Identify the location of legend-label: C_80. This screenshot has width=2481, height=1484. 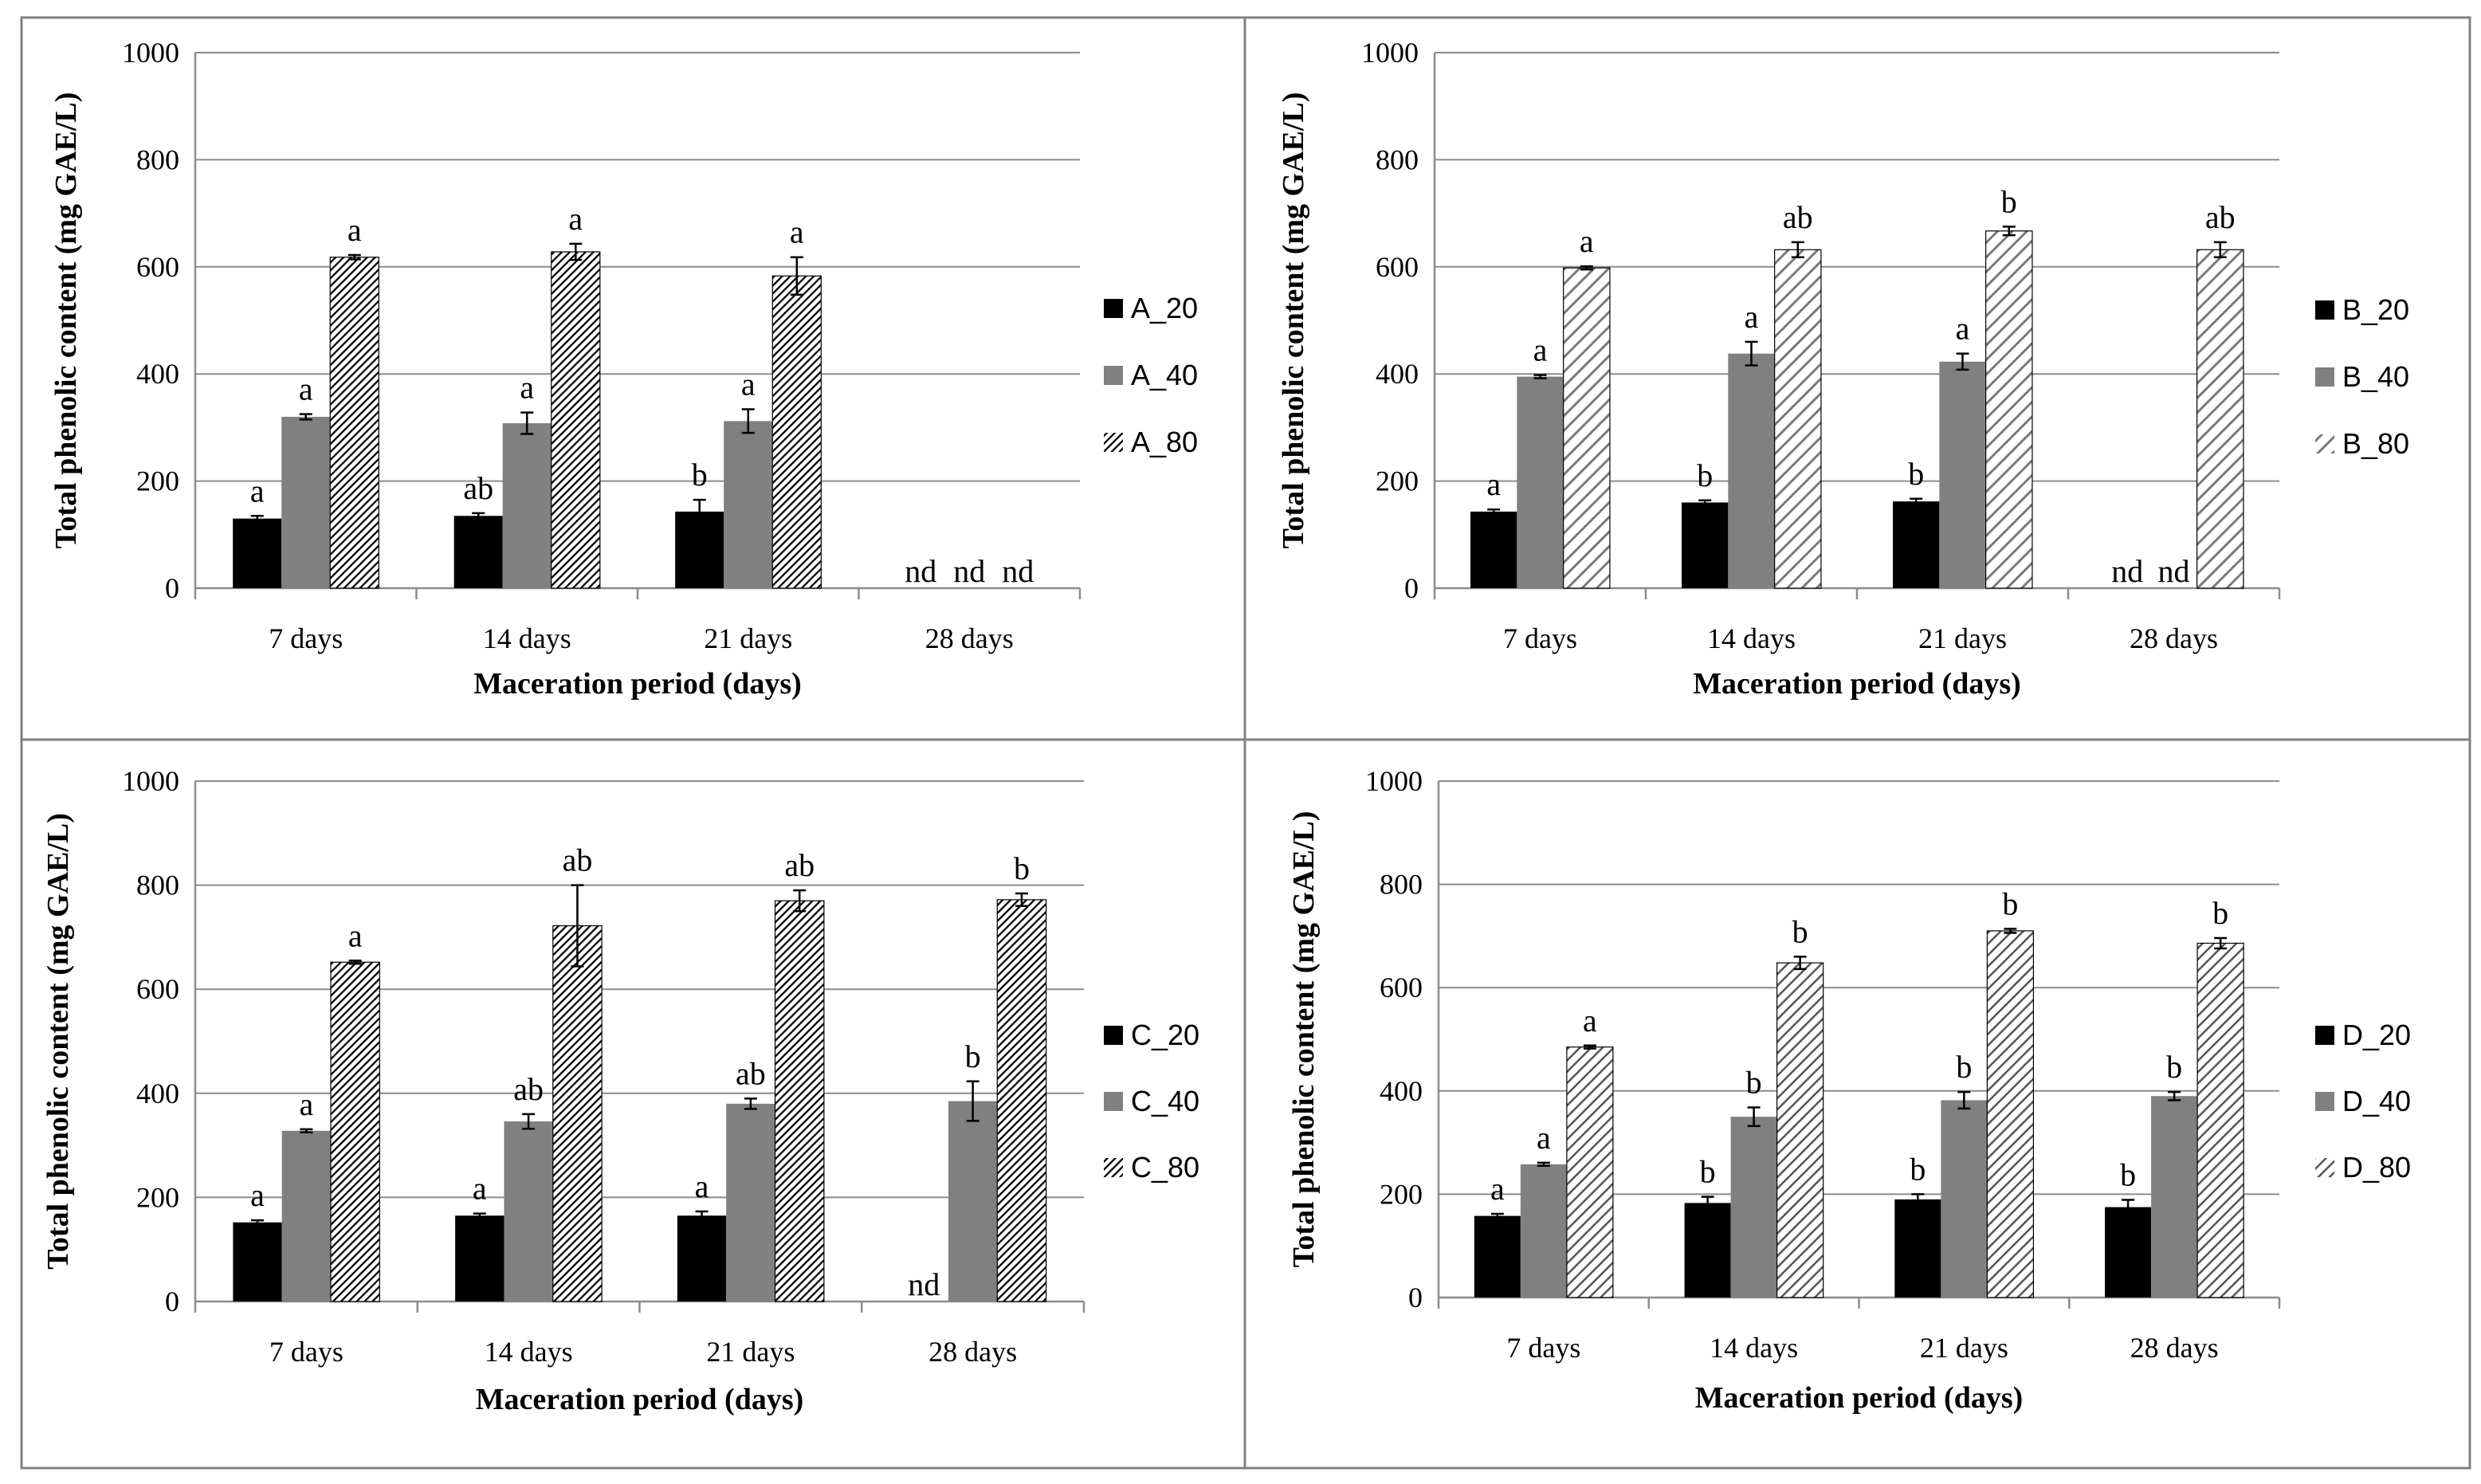
(1165, 1167).